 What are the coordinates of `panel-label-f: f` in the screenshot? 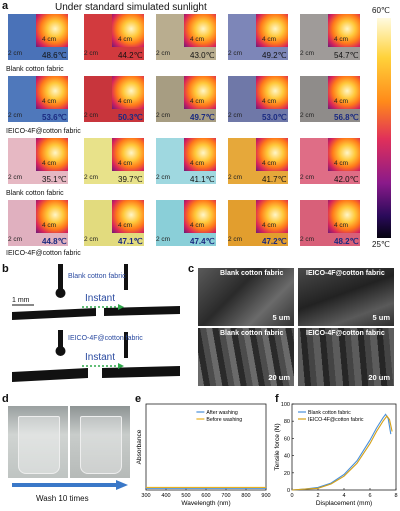 It's located at (277, 399).